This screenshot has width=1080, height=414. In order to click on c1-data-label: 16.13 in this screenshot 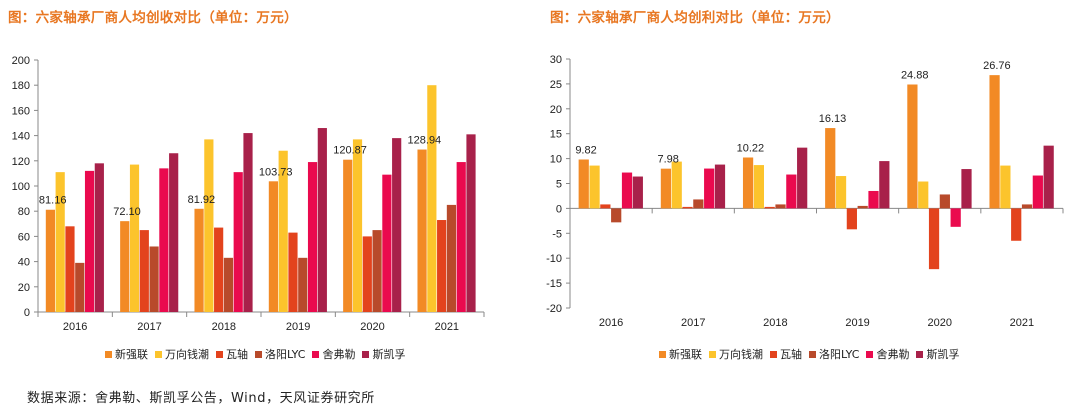, I will do `click(833, 119)`.